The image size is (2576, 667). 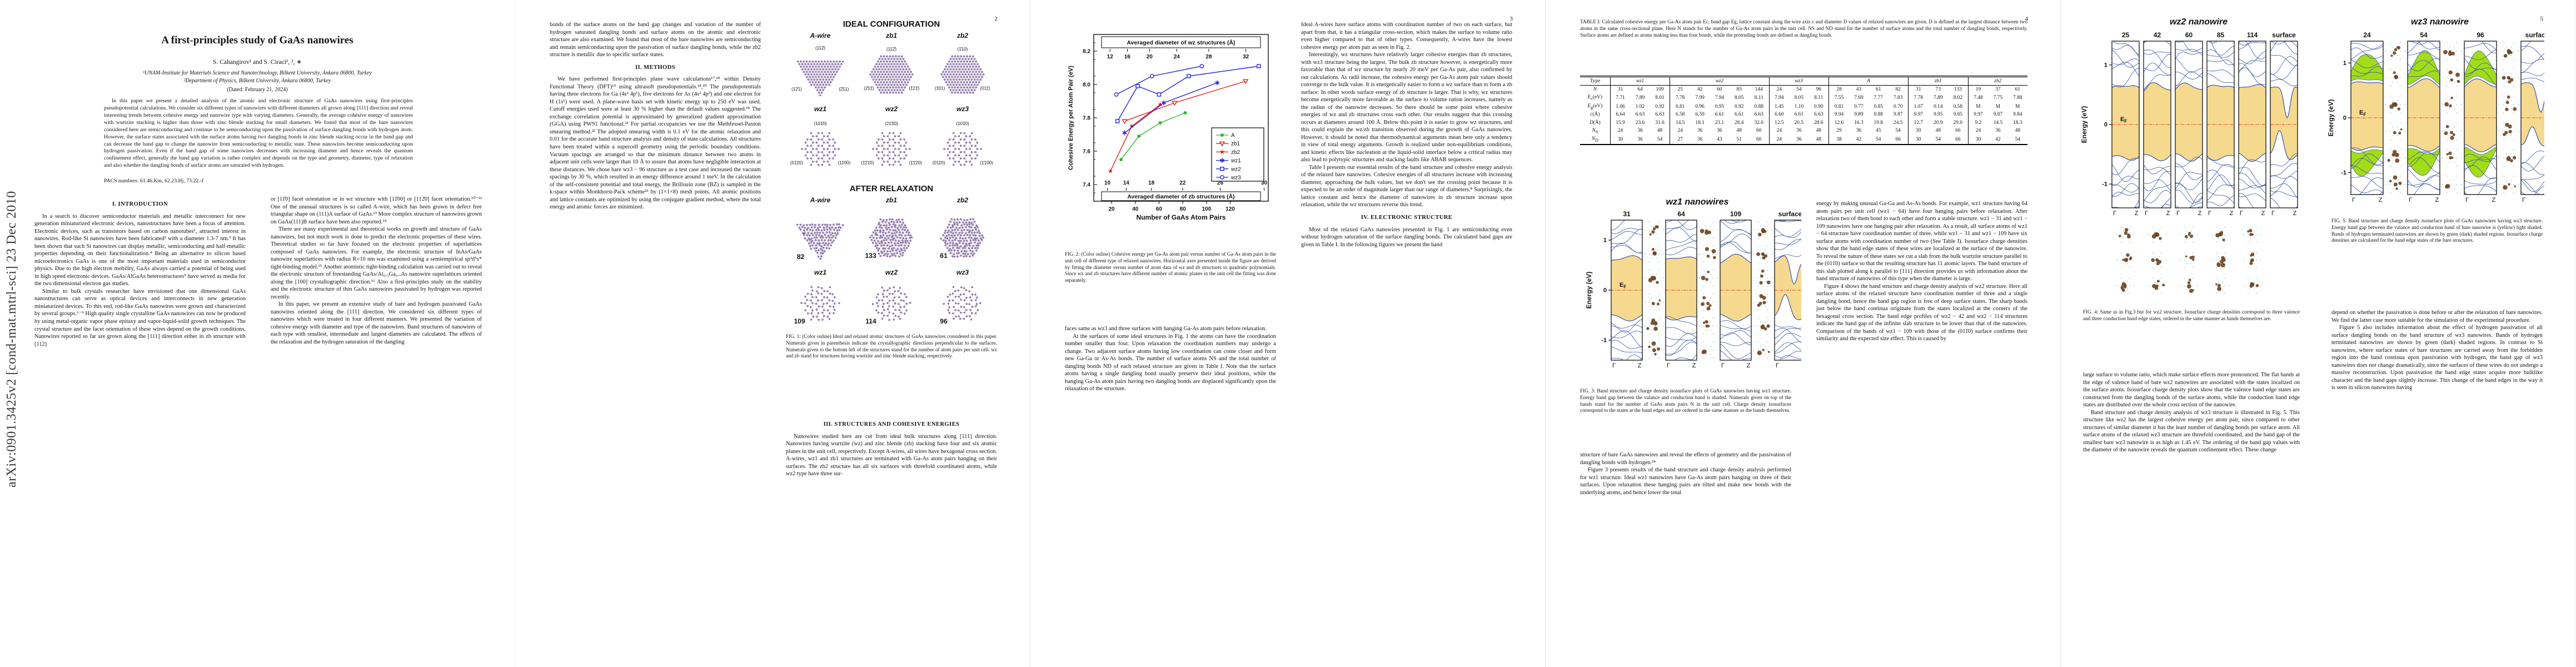 What do you see at coordinates (986, 162) in the screenshot?
I see `svg-text: (1̄100)` at bounding box center [986, 162].